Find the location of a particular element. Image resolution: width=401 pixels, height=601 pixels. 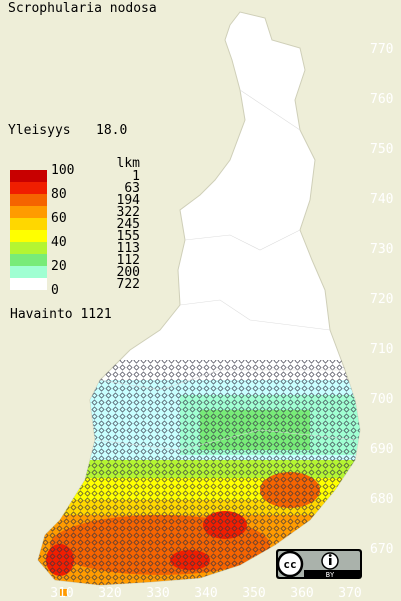

legend-scale-label: 40 is located at coordinates (59, 242).